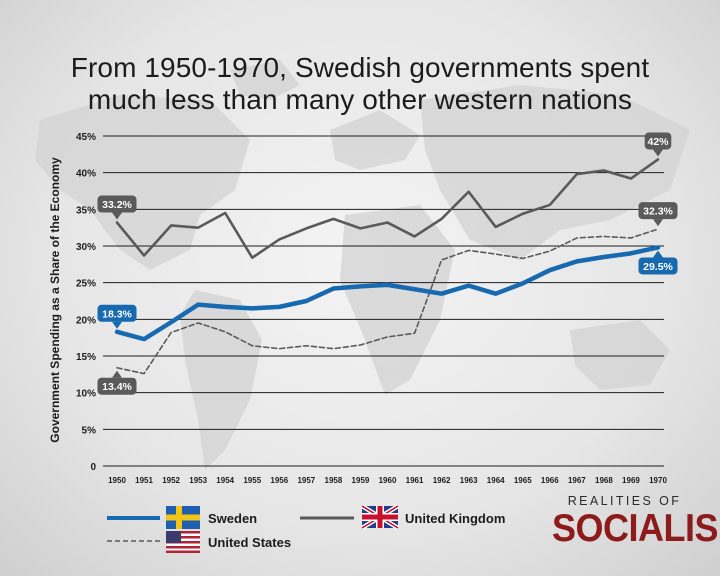 The height and width of the screenshot is (576, 720). I want to click on x-tick-label: 1950, so click(117, 480).